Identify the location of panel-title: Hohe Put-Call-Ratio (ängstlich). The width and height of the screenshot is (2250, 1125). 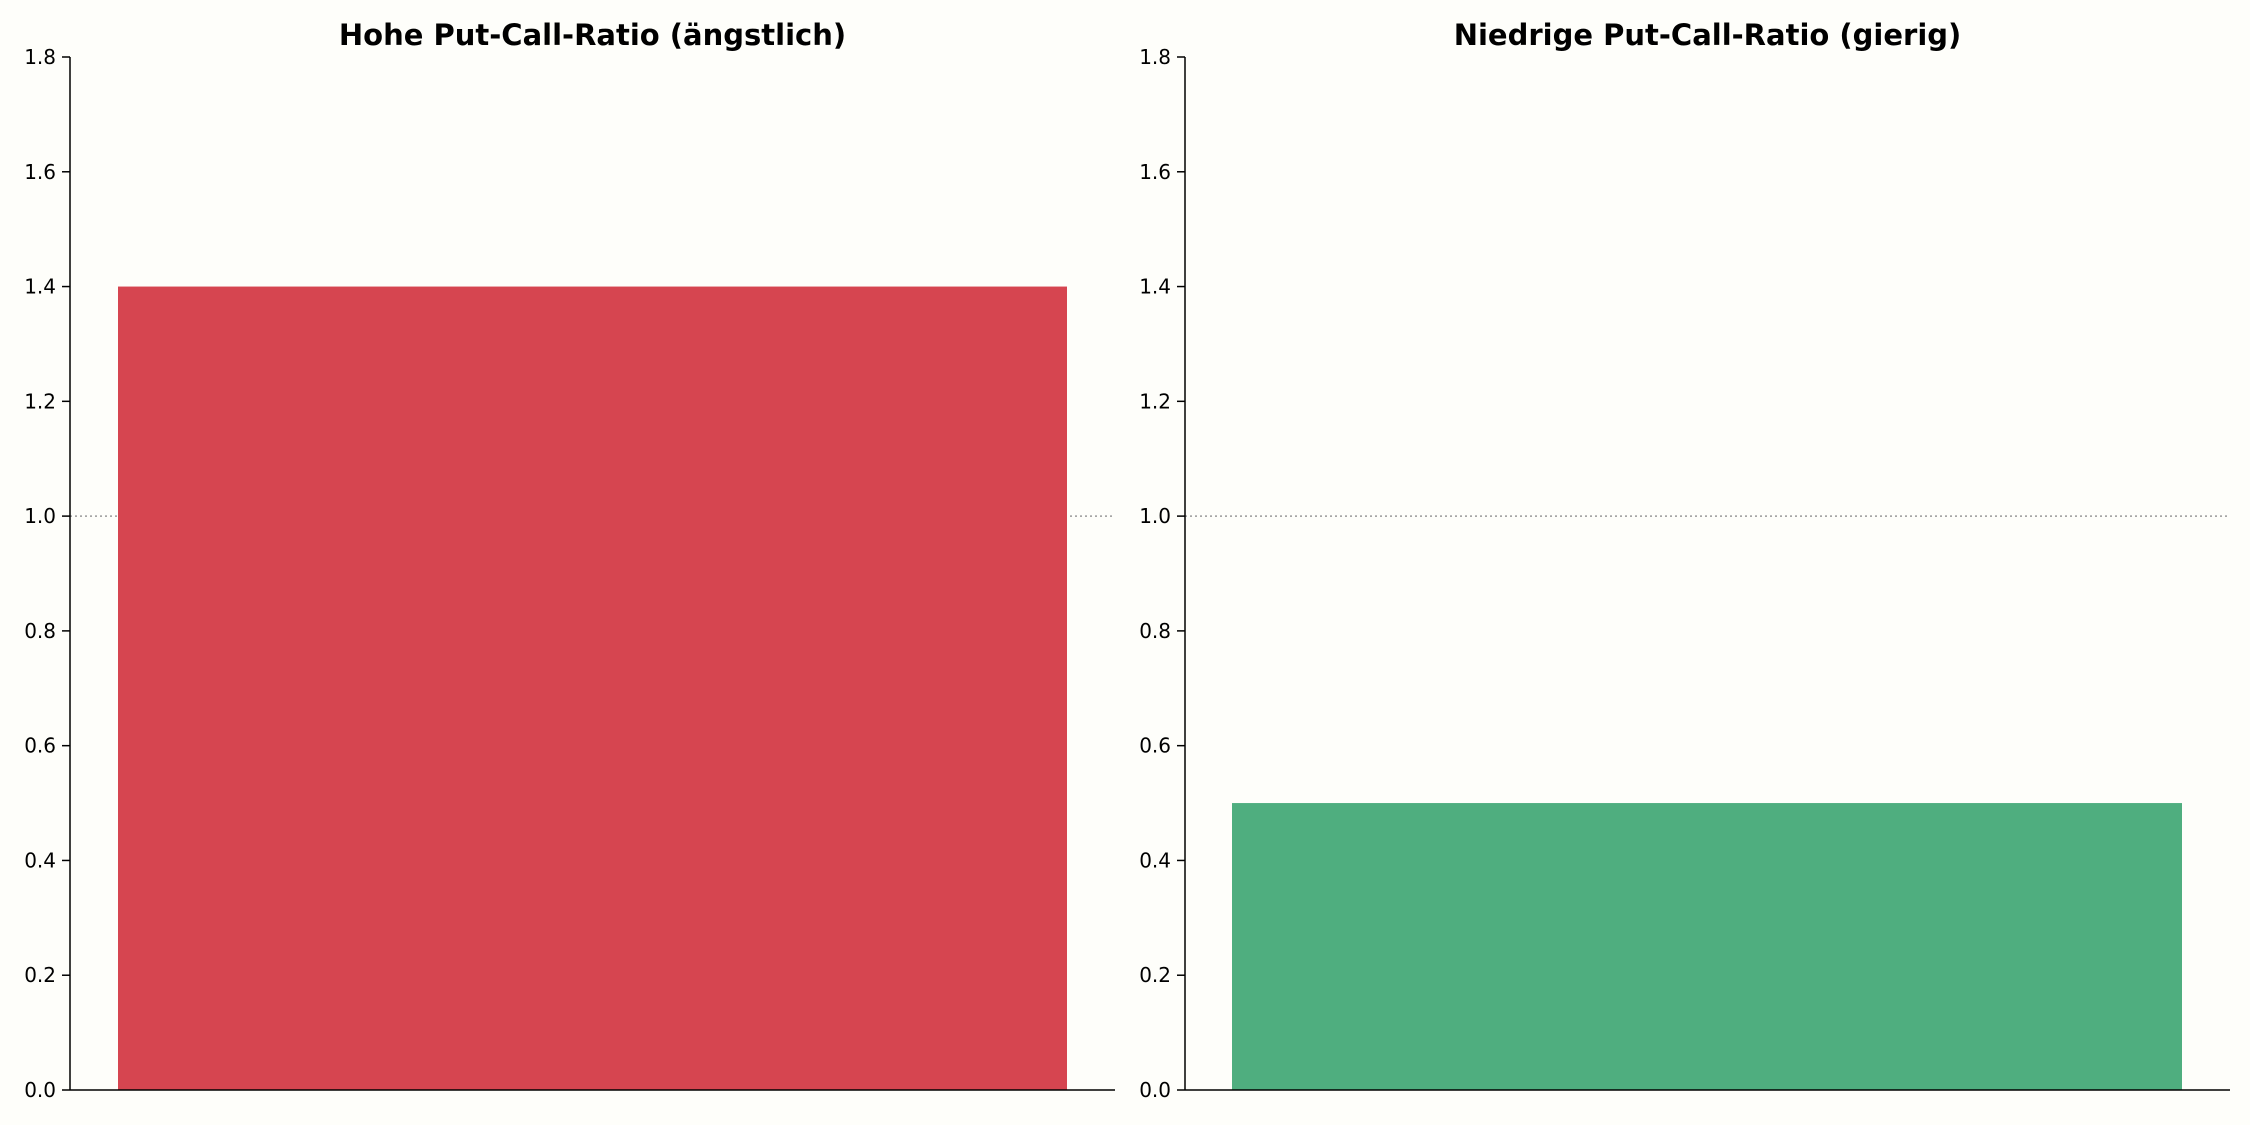
(592, 35).